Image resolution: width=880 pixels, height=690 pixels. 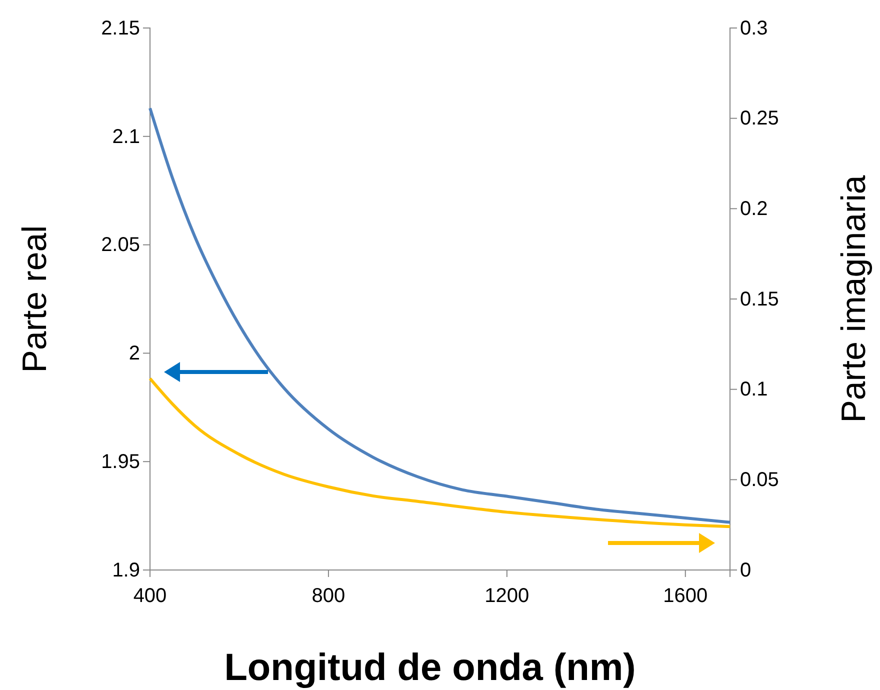 What do you see at coordinates (754, 28) in the screenshot?
I see `y2-tick-label: 0.3` at bounding box center [754, 28].